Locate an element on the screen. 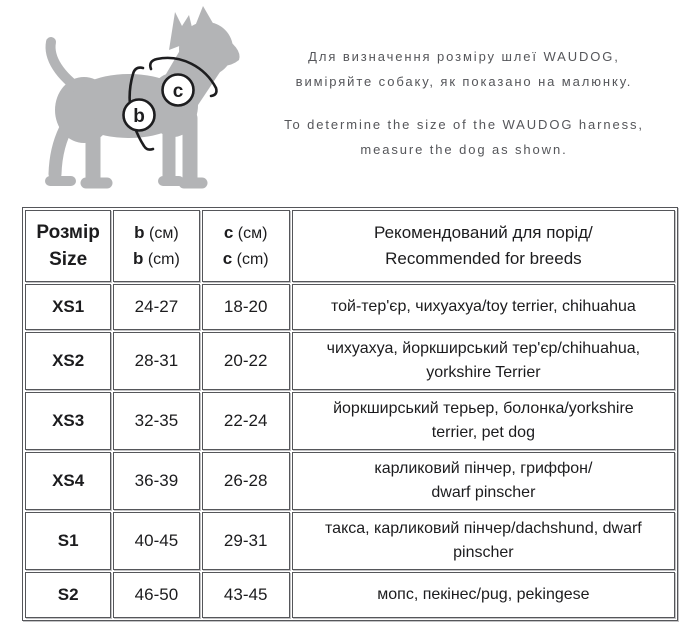 Image resolution: width=700 pixels, height=630 pixels. neck-strap-c is located at coordinates (183, 77).